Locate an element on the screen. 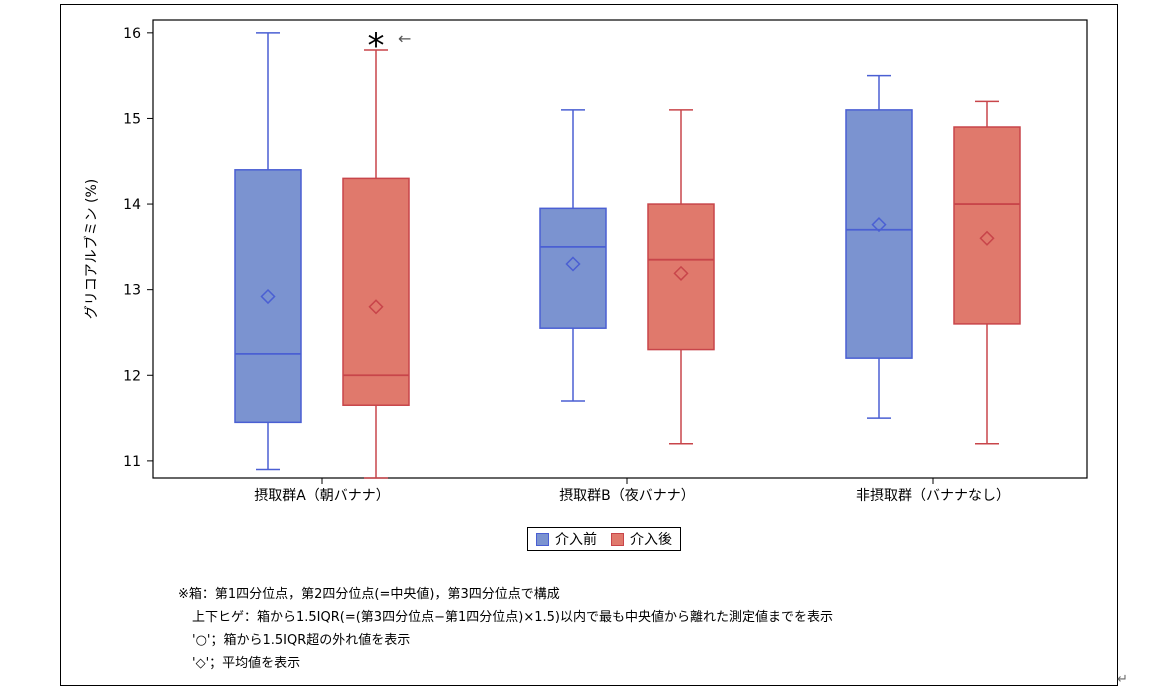 The width and height of the screenshot is (1154, 699). note-mean-definition: '◇'；平均値を表示 is located at coordinates (246, 663).